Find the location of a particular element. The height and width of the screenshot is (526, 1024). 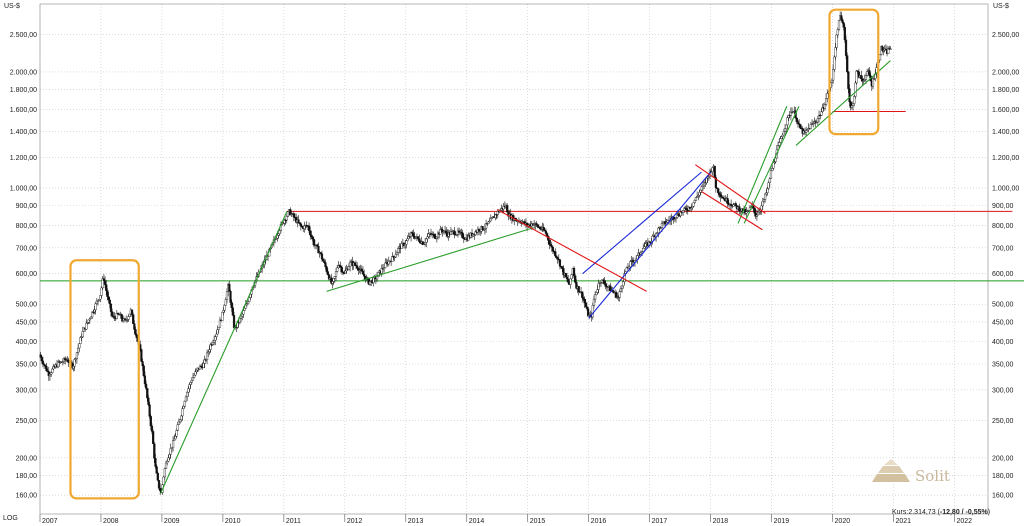

y-tick-label-right: 300,00 is located at coordinates (1003, 390).